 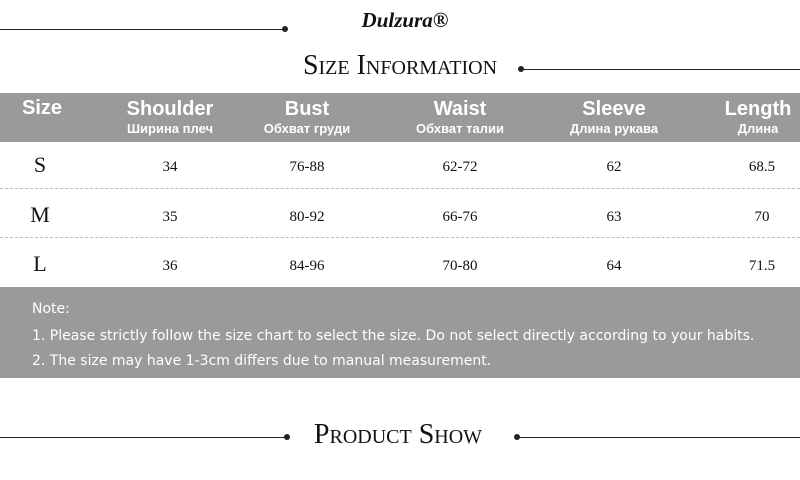 I want to click on column-header: Waist Обхват талии, so click(x=460, y=117).